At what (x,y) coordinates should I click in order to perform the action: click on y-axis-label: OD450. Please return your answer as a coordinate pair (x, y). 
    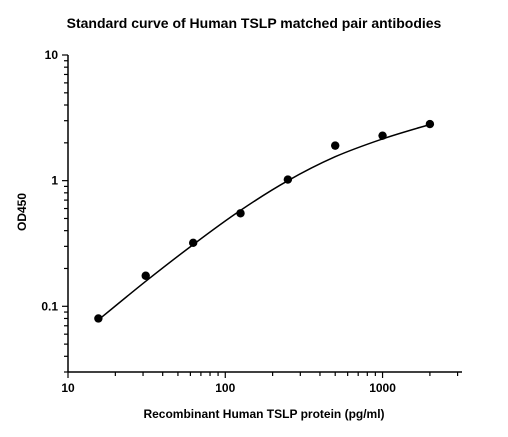
    Looking at the image, I should click on (22, 212).